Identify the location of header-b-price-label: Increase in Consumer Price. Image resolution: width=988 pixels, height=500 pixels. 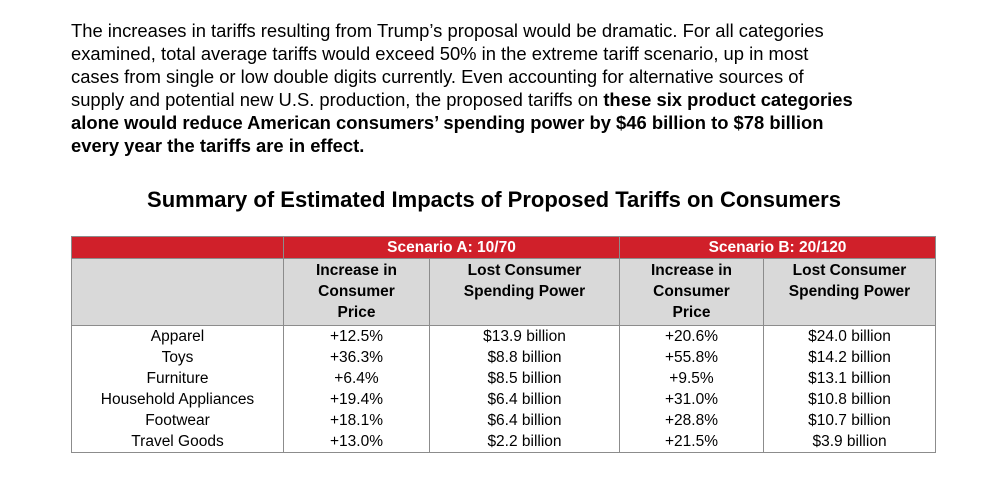
(691, 291).